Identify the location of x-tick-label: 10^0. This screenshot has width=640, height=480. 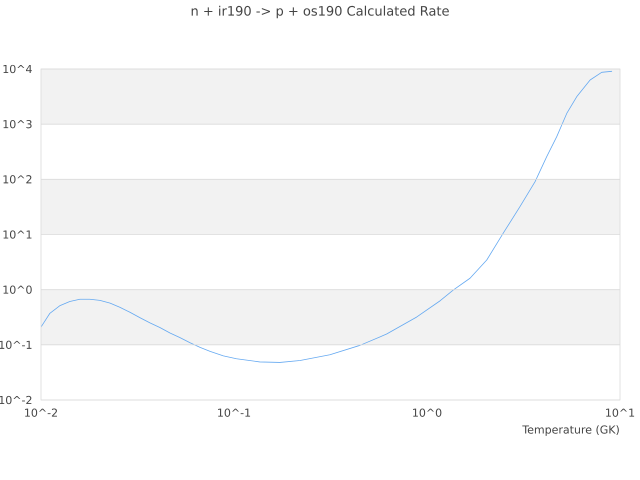
(427, 412).